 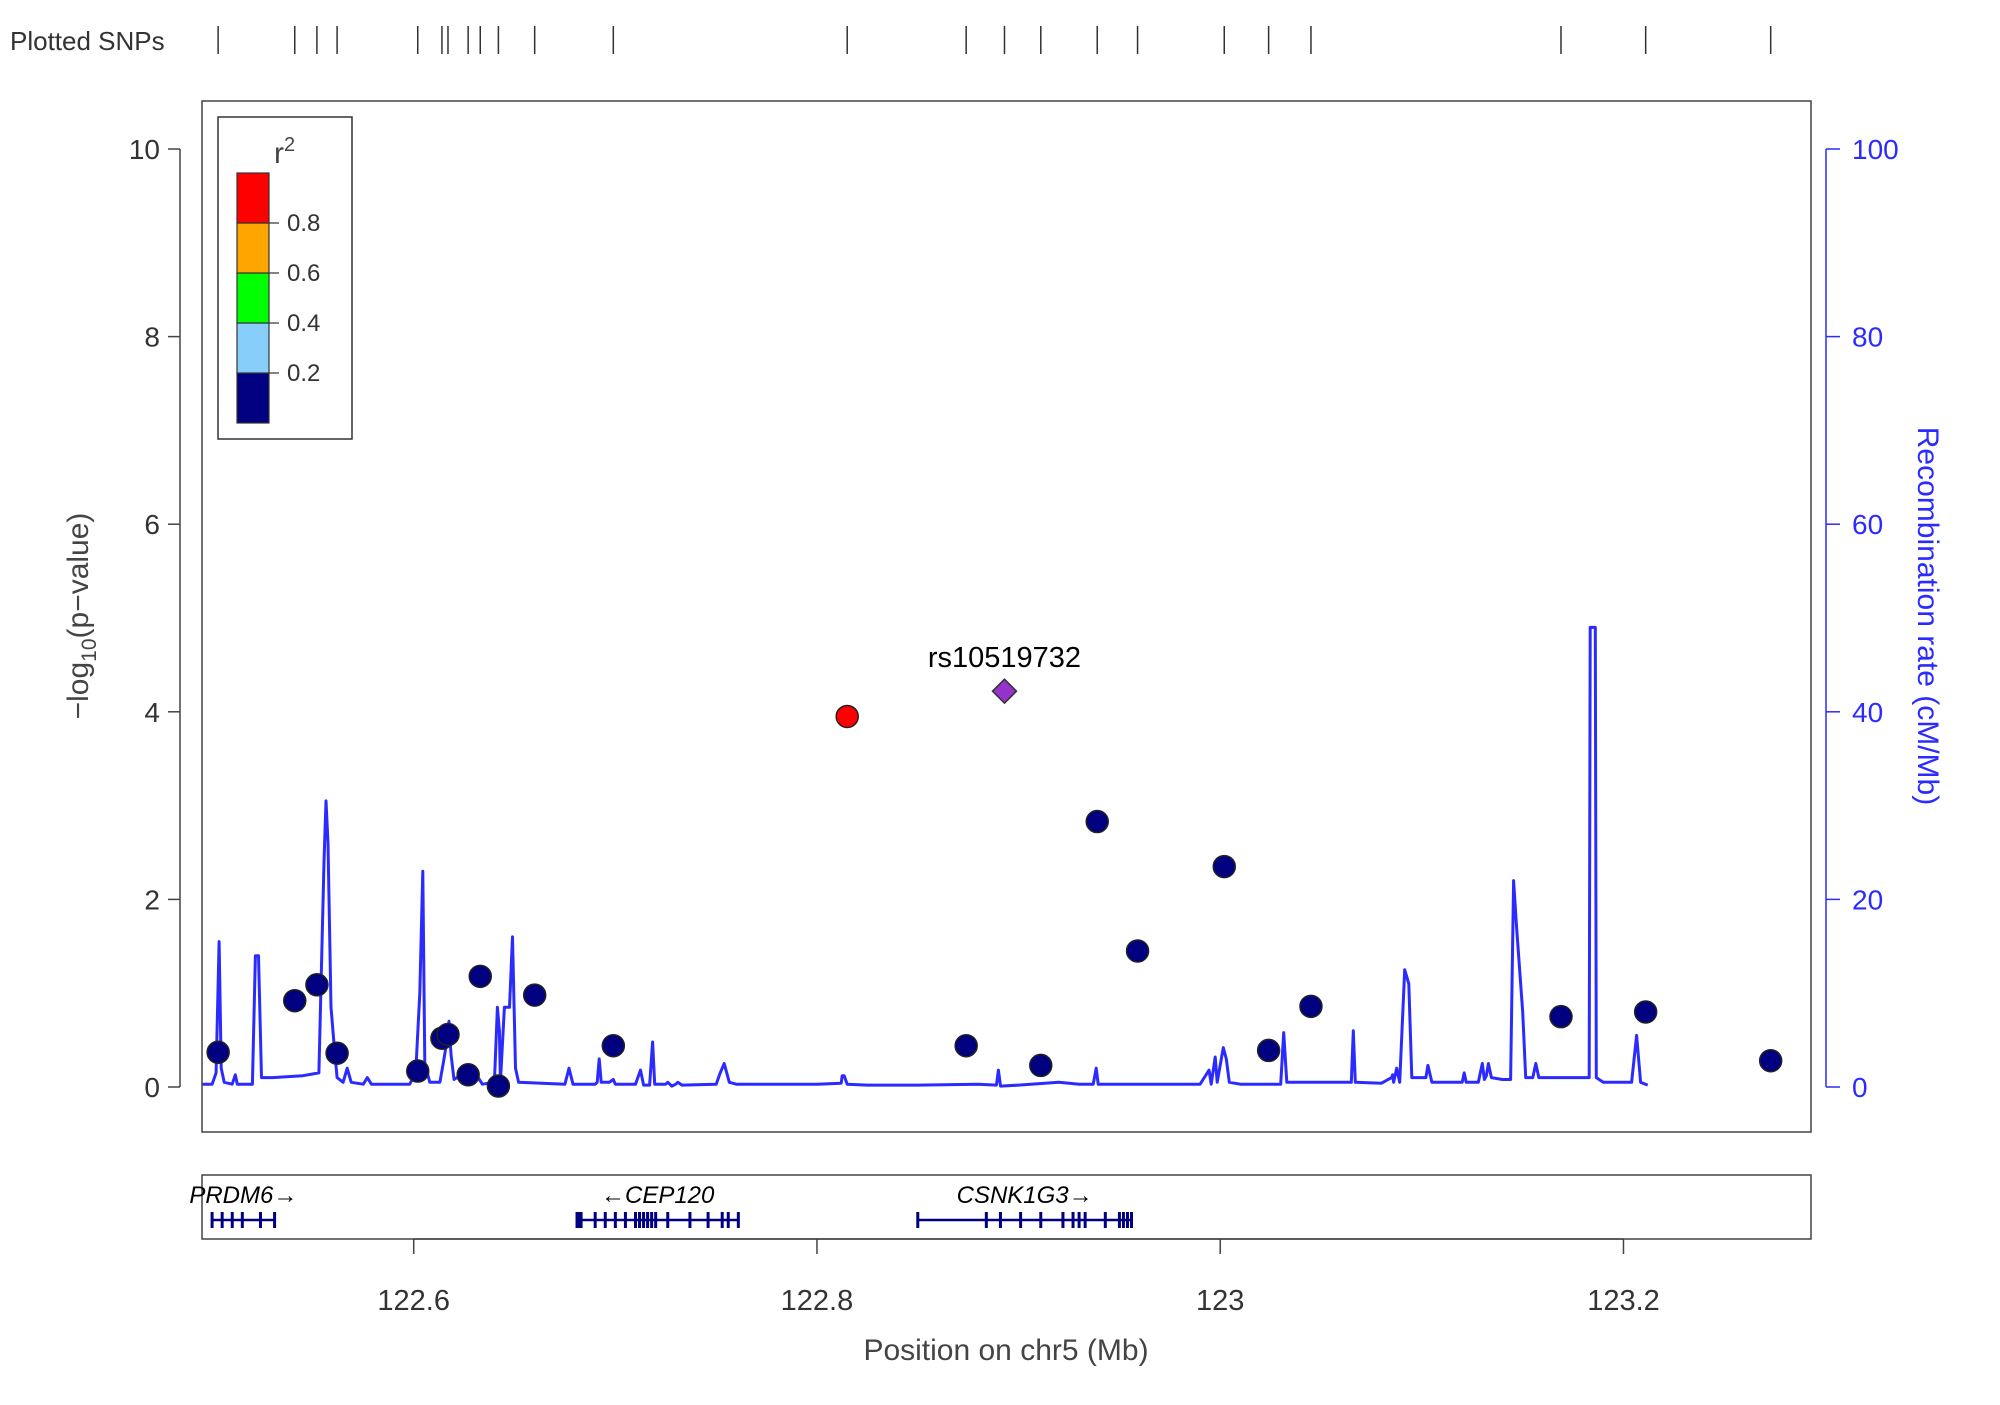 I want to click on right-tick-label: 20, so click(x=1867, y=899).